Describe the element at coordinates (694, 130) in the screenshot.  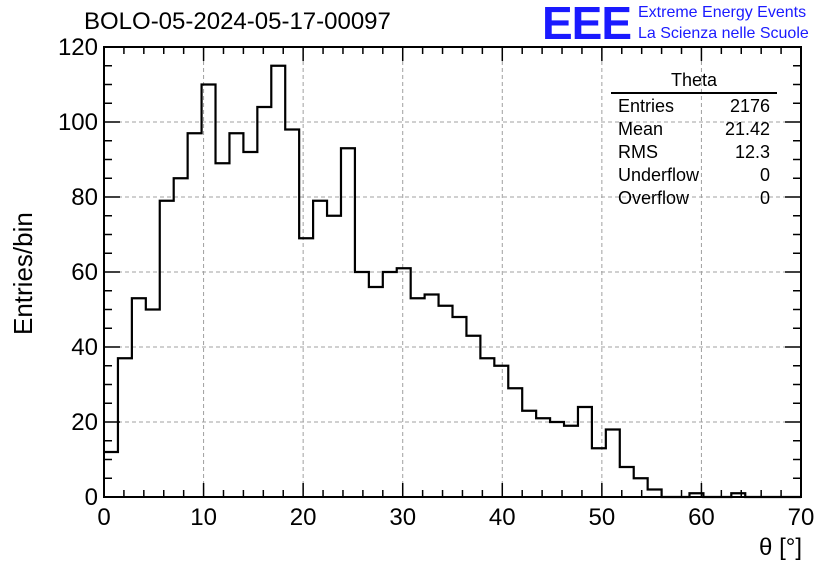
I see `stats-row-mean: Mean 21.42` at that location.